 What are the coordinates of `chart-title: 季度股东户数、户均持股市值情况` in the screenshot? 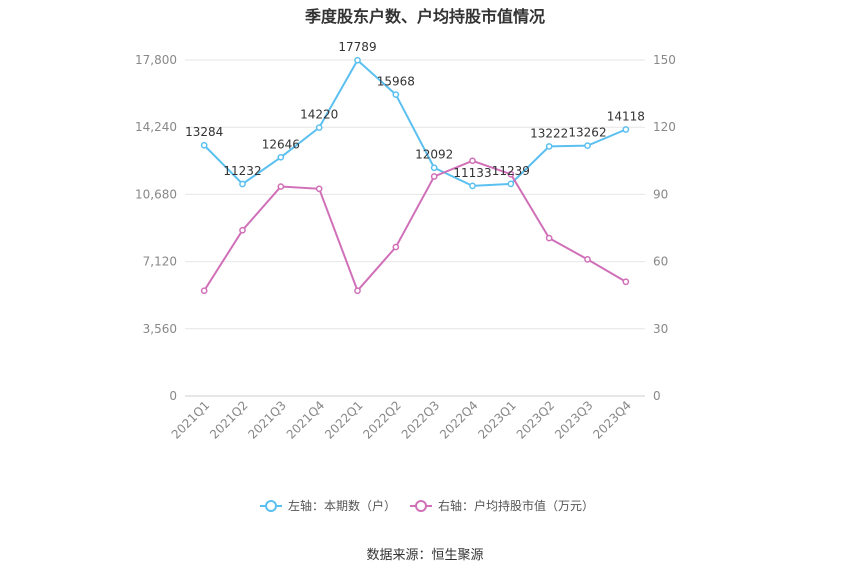 It's located at (424, 16).